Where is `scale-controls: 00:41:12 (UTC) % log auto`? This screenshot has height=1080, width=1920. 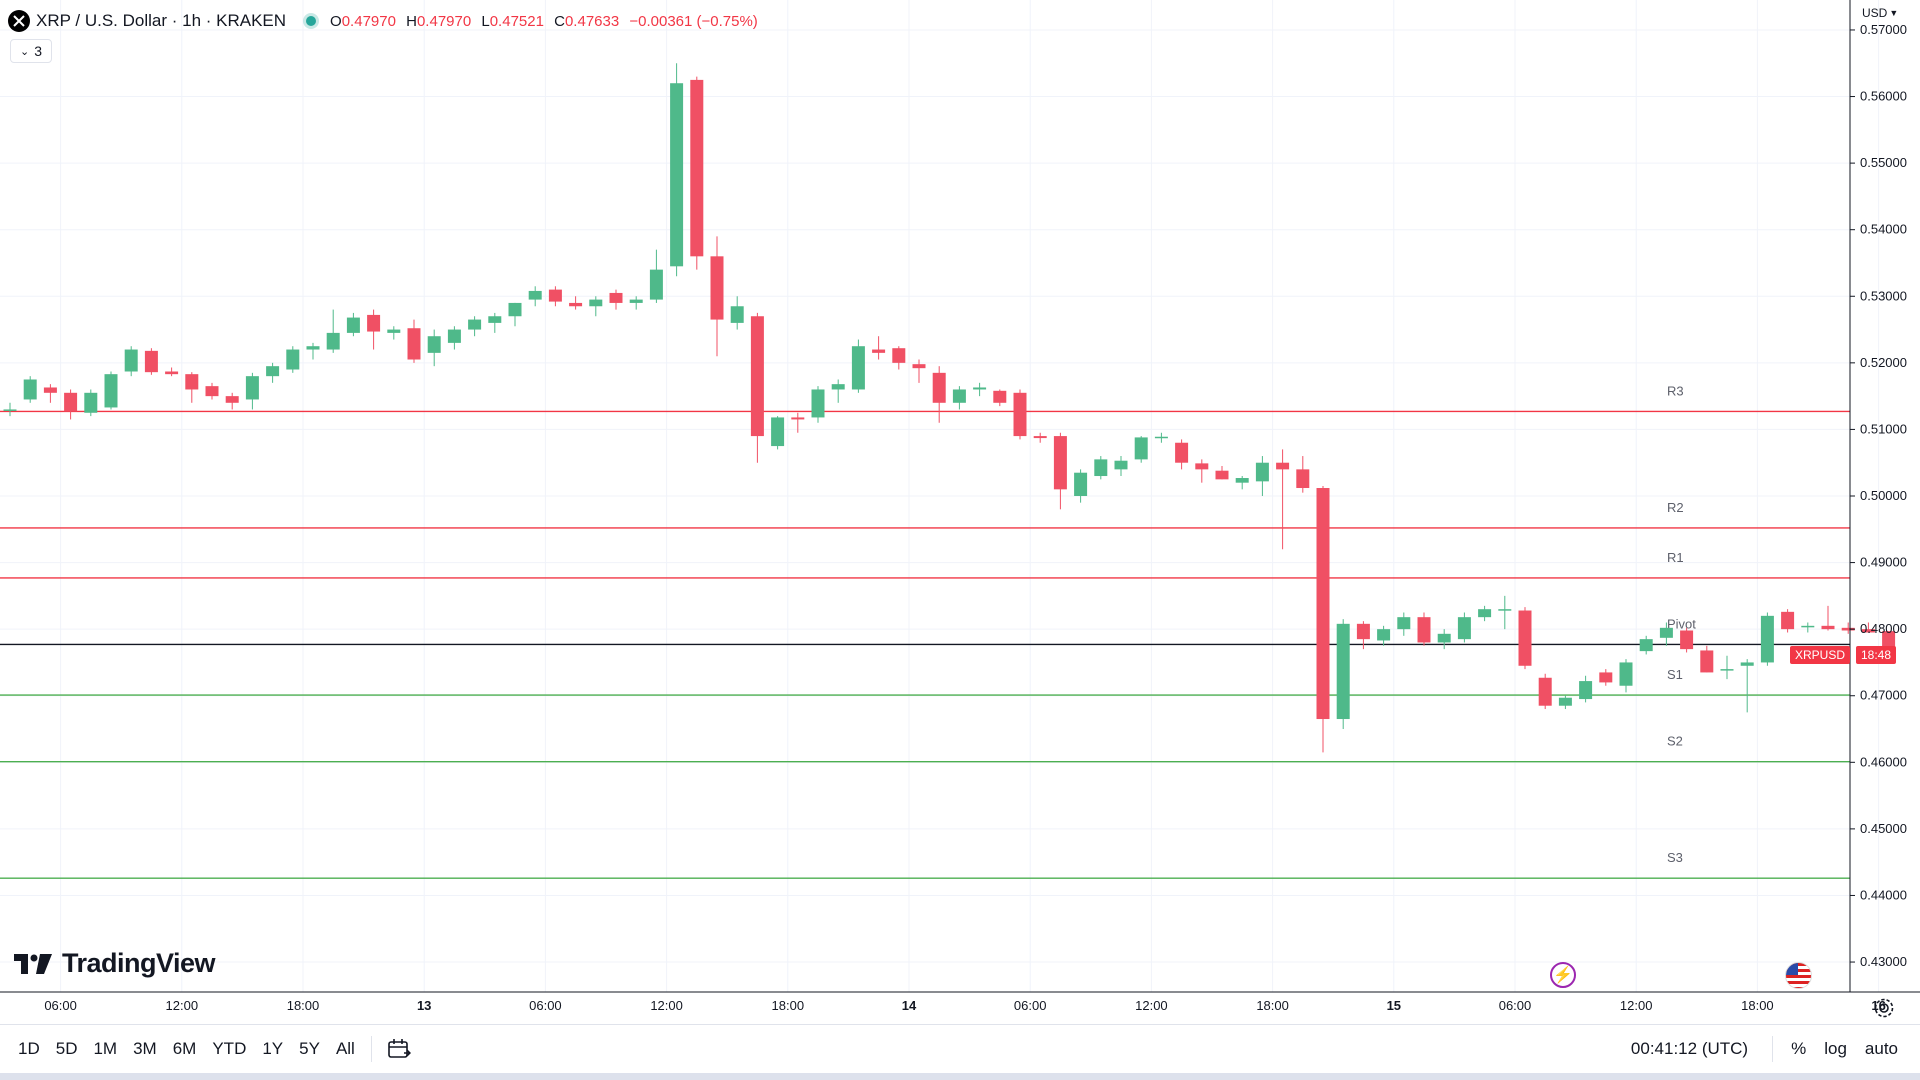
scale-controls: 00:41:12 (UTC) % log auto is located at coordinates (1764, 1049).